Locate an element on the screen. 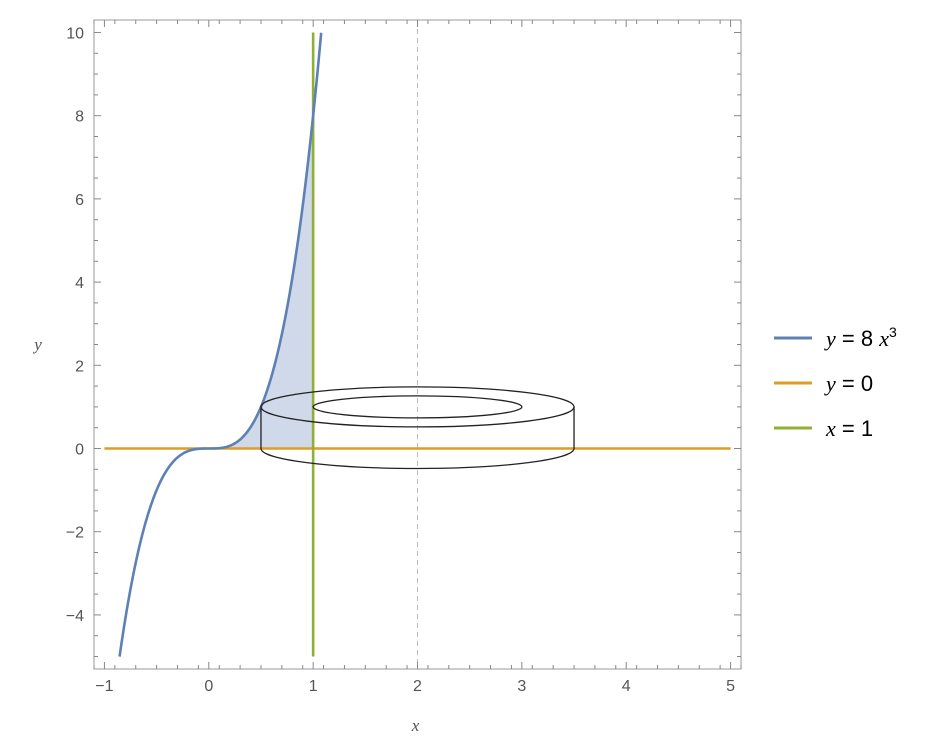 This screenshot has width=944, height=748. y-tick-label: 0 is located at coordinates (79, 450).